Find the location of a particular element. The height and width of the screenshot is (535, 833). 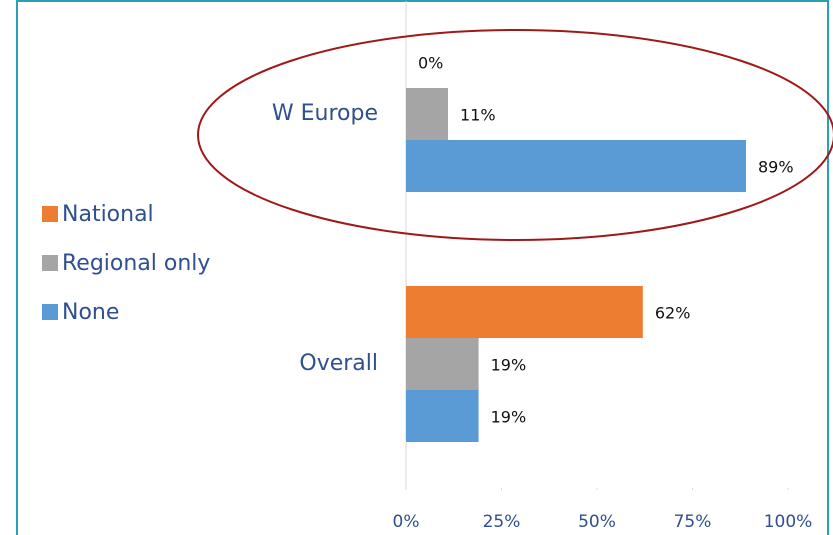

category-label: W Europe is located at coordinates (325, 113).